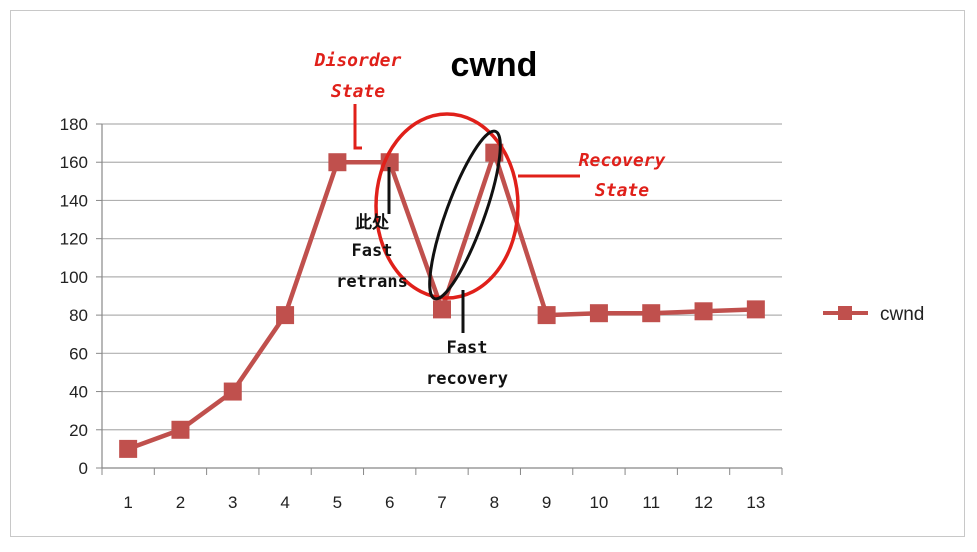 The image size is (977, 552). What do you see at coordinates (494, 502) in the screenshot?
I see `x-tick-label: 8` at bounding box center [494, 502].